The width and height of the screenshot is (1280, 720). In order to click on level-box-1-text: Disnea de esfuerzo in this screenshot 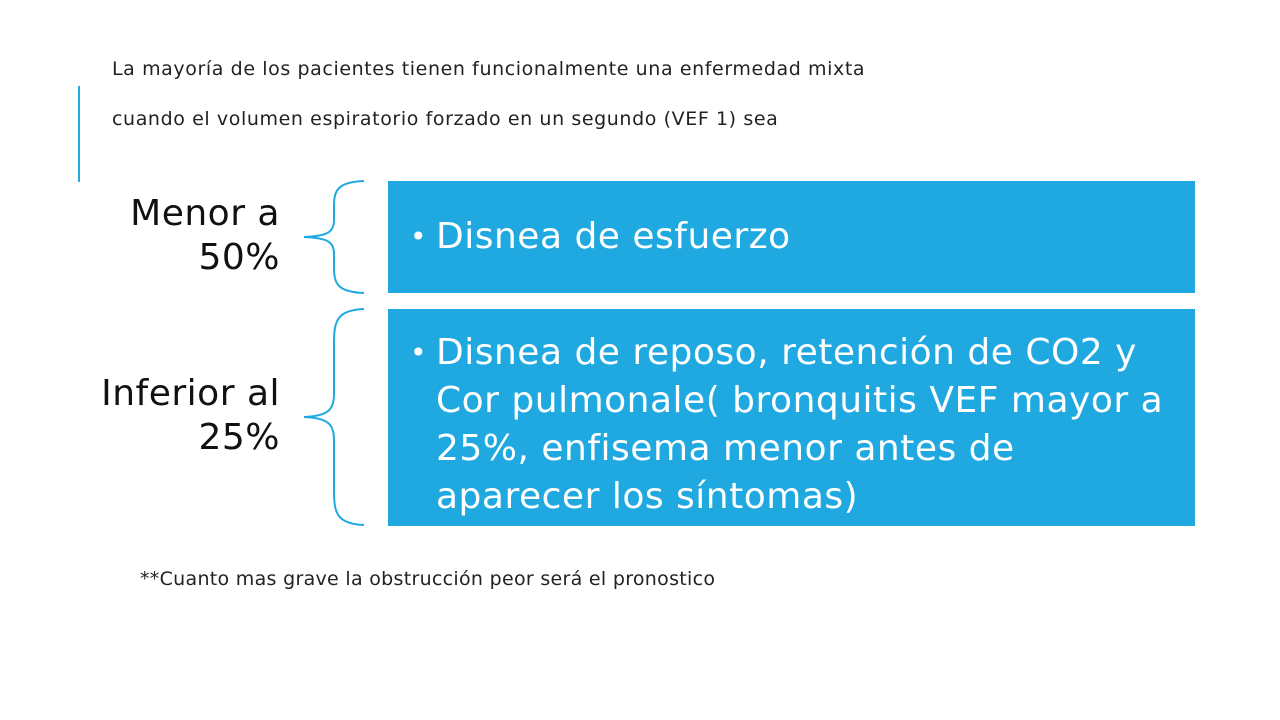, I will do `click(613, 236)`.